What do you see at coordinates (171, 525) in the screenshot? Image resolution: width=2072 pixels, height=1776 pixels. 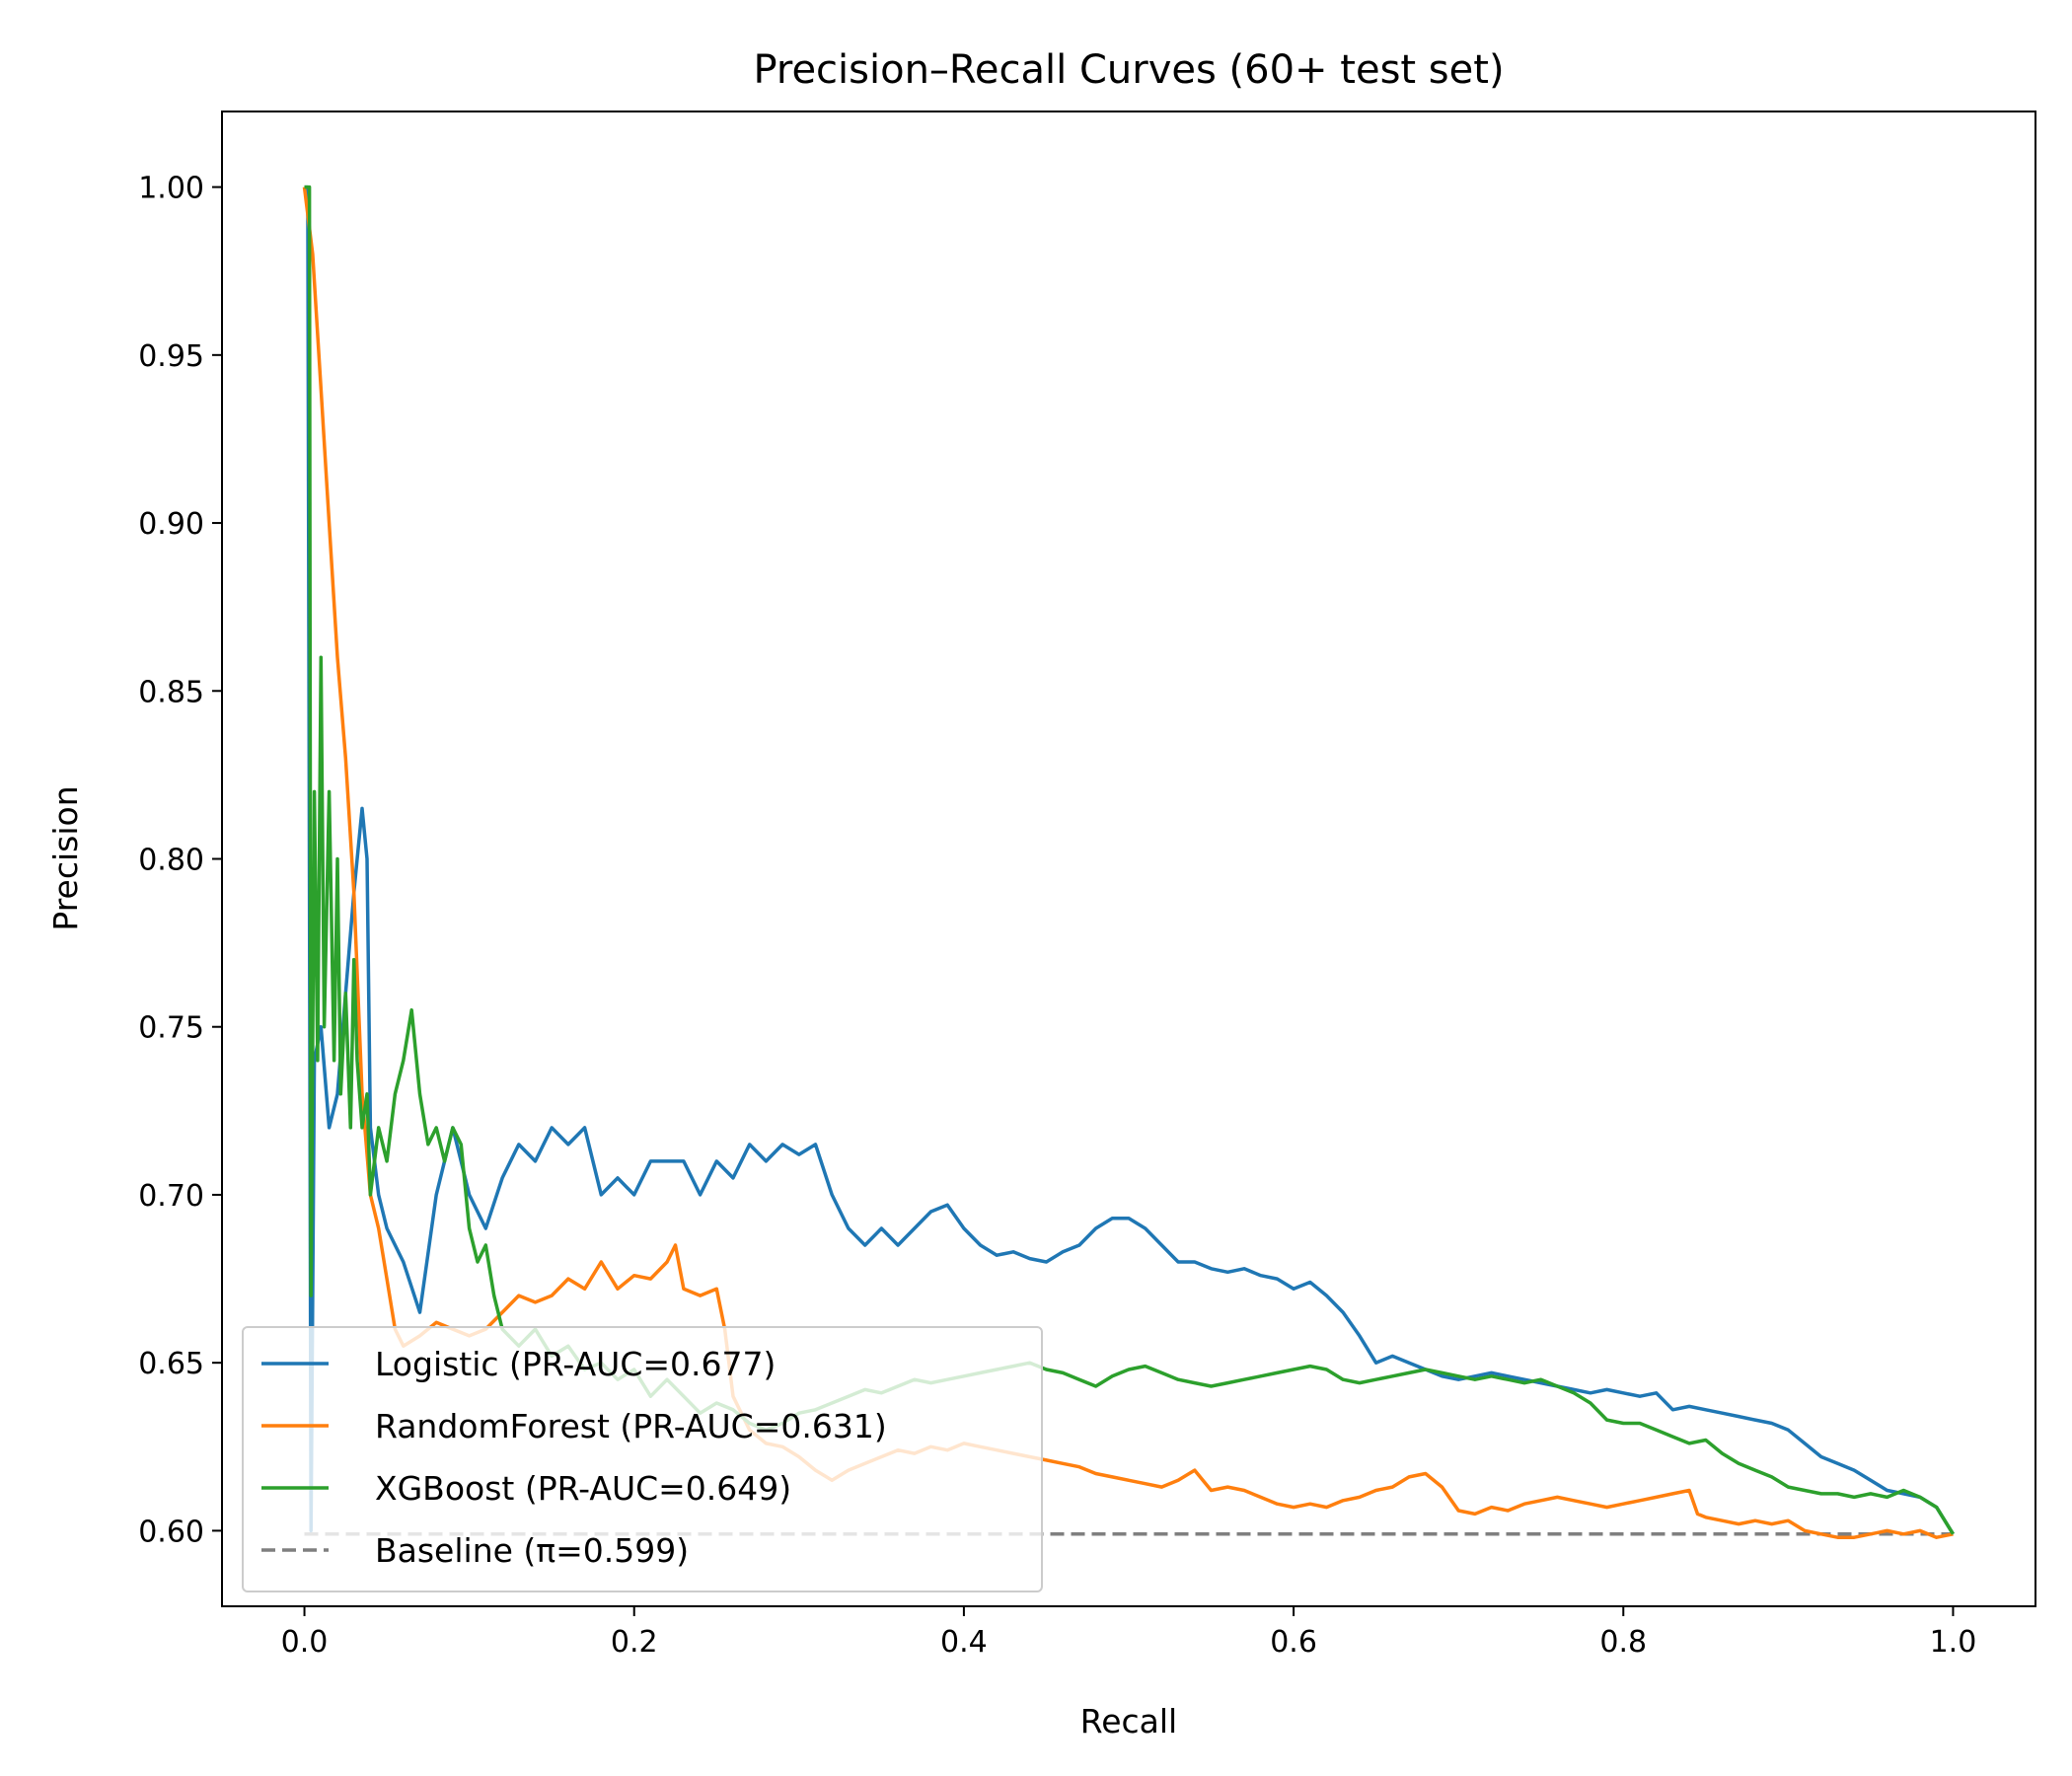 I see `y-tick-label: 0.90` at bounding box center [171, 525].